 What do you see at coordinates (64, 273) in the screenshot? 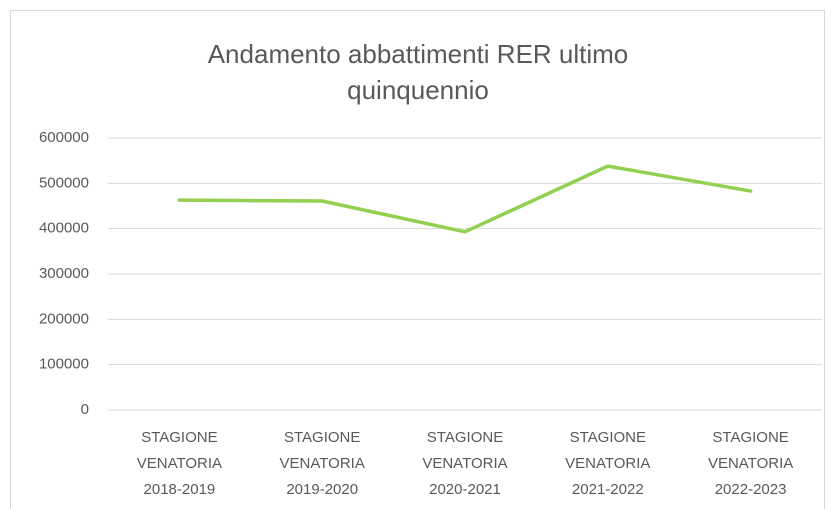
I see `y-tick-label: 300000` at bounding box center [64, 273].